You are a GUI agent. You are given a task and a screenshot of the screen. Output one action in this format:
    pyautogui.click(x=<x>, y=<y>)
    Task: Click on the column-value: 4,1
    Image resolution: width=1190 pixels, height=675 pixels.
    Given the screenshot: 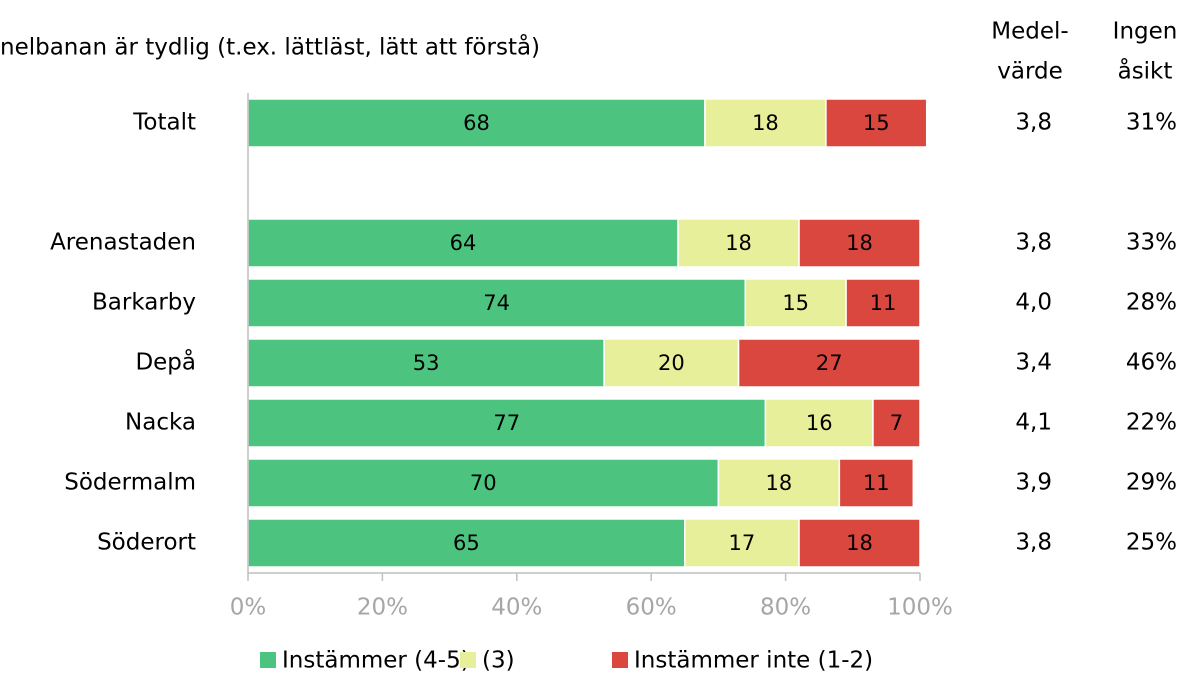 What is the action you would take?
    pyautogui.click(x=1033, y=423)
    